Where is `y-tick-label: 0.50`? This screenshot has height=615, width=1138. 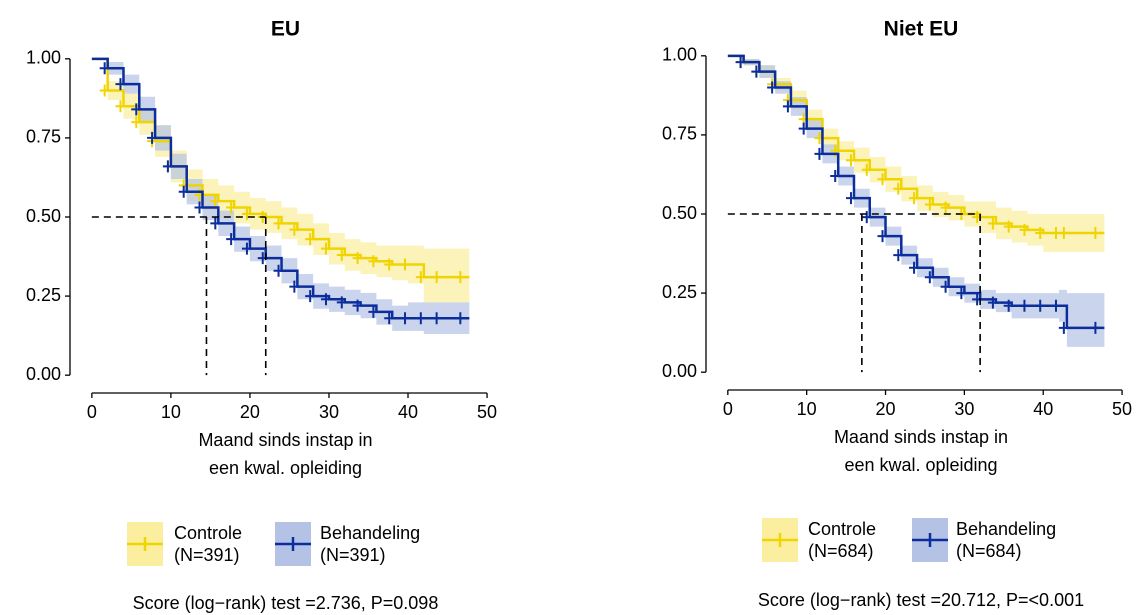 y-tick-label: 0.50 is located at coordinates (43, 216).